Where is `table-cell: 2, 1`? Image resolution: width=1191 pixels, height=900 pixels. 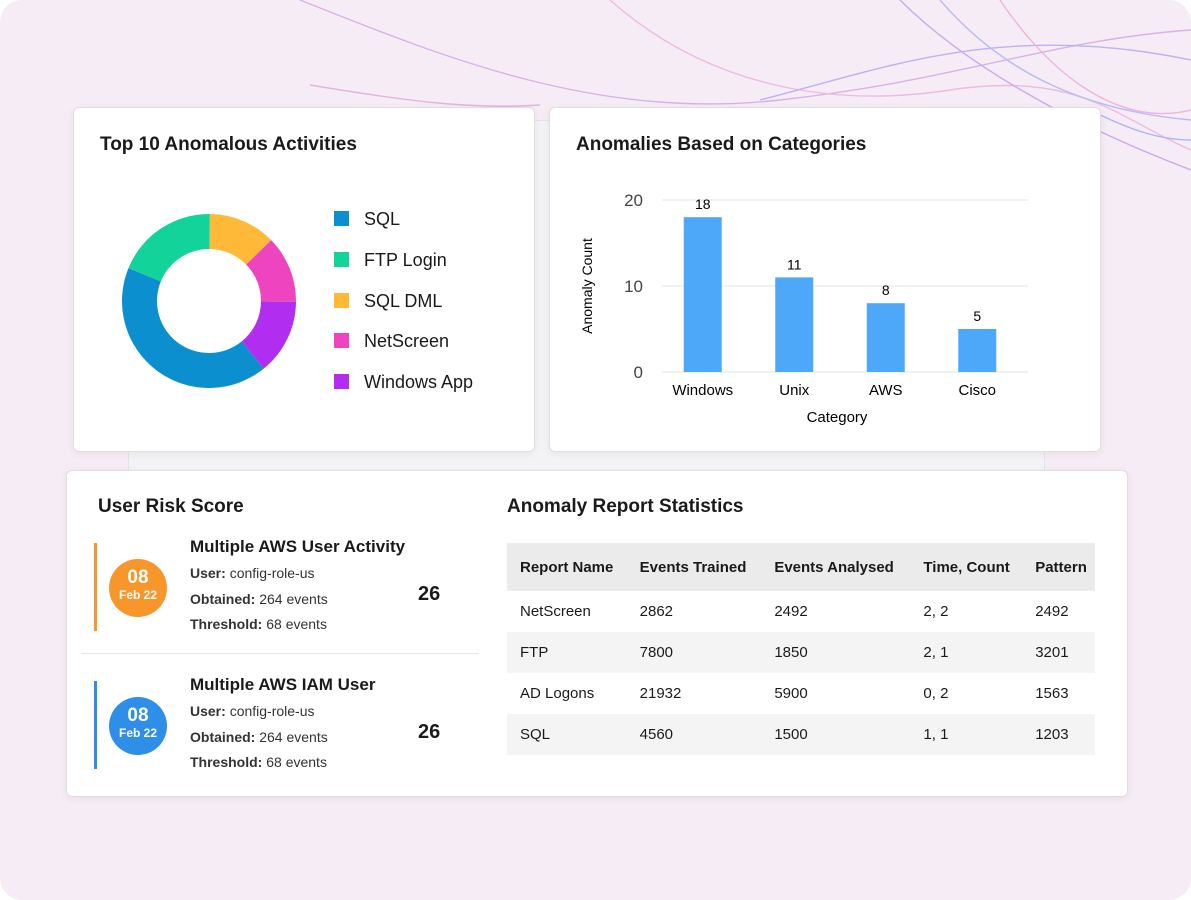 table-cell: 2, 1 is located at coordinates (966, 652).